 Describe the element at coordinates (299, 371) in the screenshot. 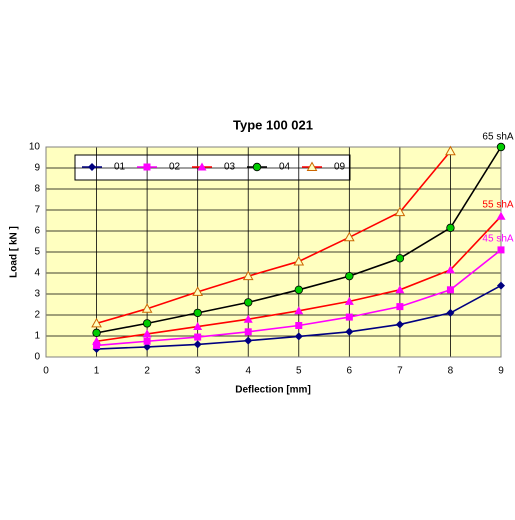

I see `x-tick-label: 5` at that location.